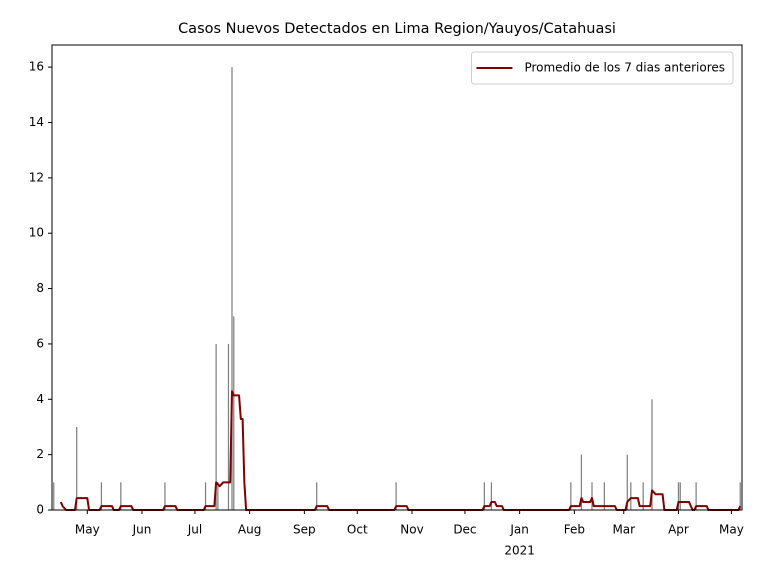 The image size is (768, 576). Describe the element at coordinates (623, 530) in the screenshot. I see `x-tick-label: Mar` at that location.